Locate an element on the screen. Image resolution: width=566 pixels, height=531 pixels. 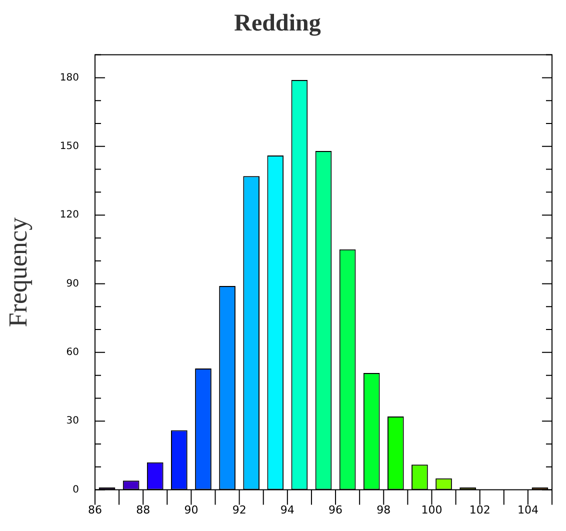
x-tick-label: 98 is located at coordinates (383, 509).